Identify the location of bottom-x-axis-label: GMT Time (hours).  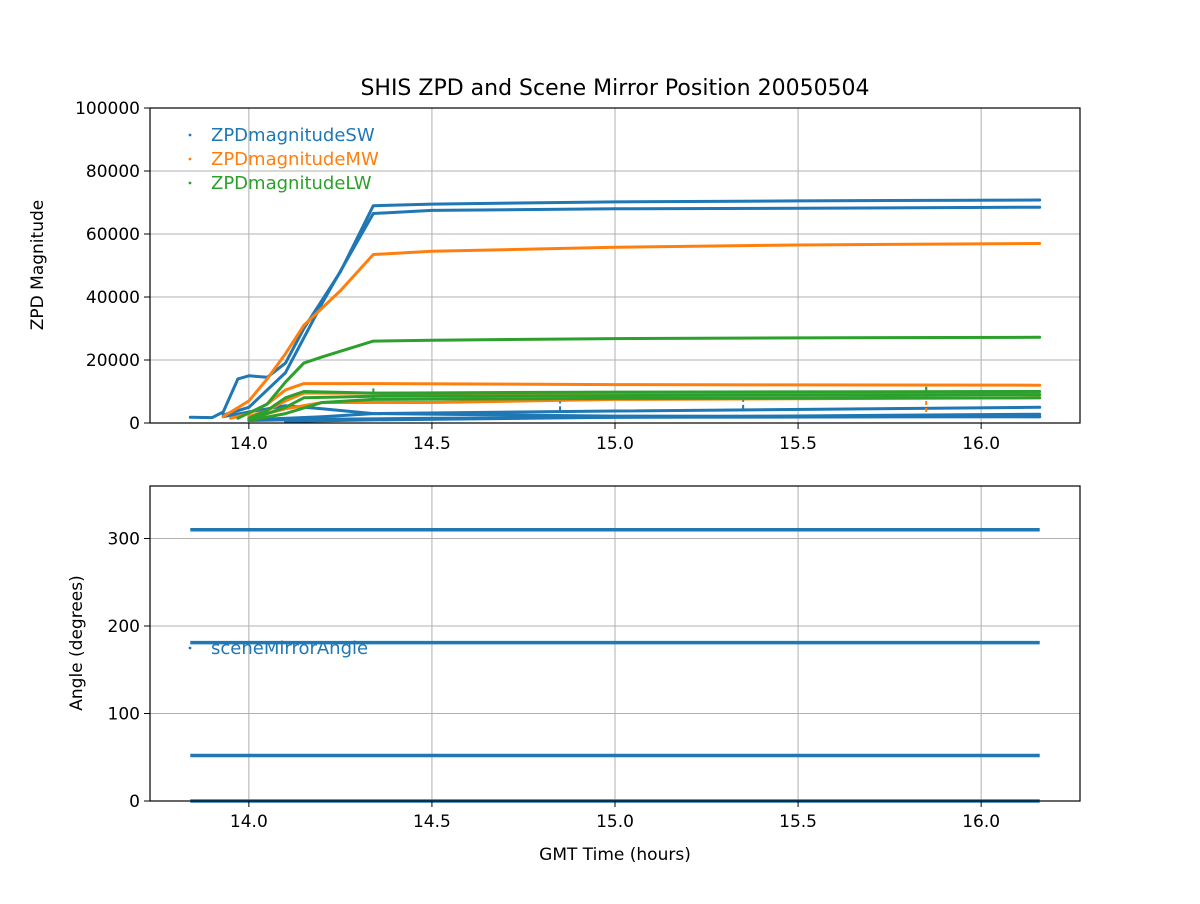
(615, 855).